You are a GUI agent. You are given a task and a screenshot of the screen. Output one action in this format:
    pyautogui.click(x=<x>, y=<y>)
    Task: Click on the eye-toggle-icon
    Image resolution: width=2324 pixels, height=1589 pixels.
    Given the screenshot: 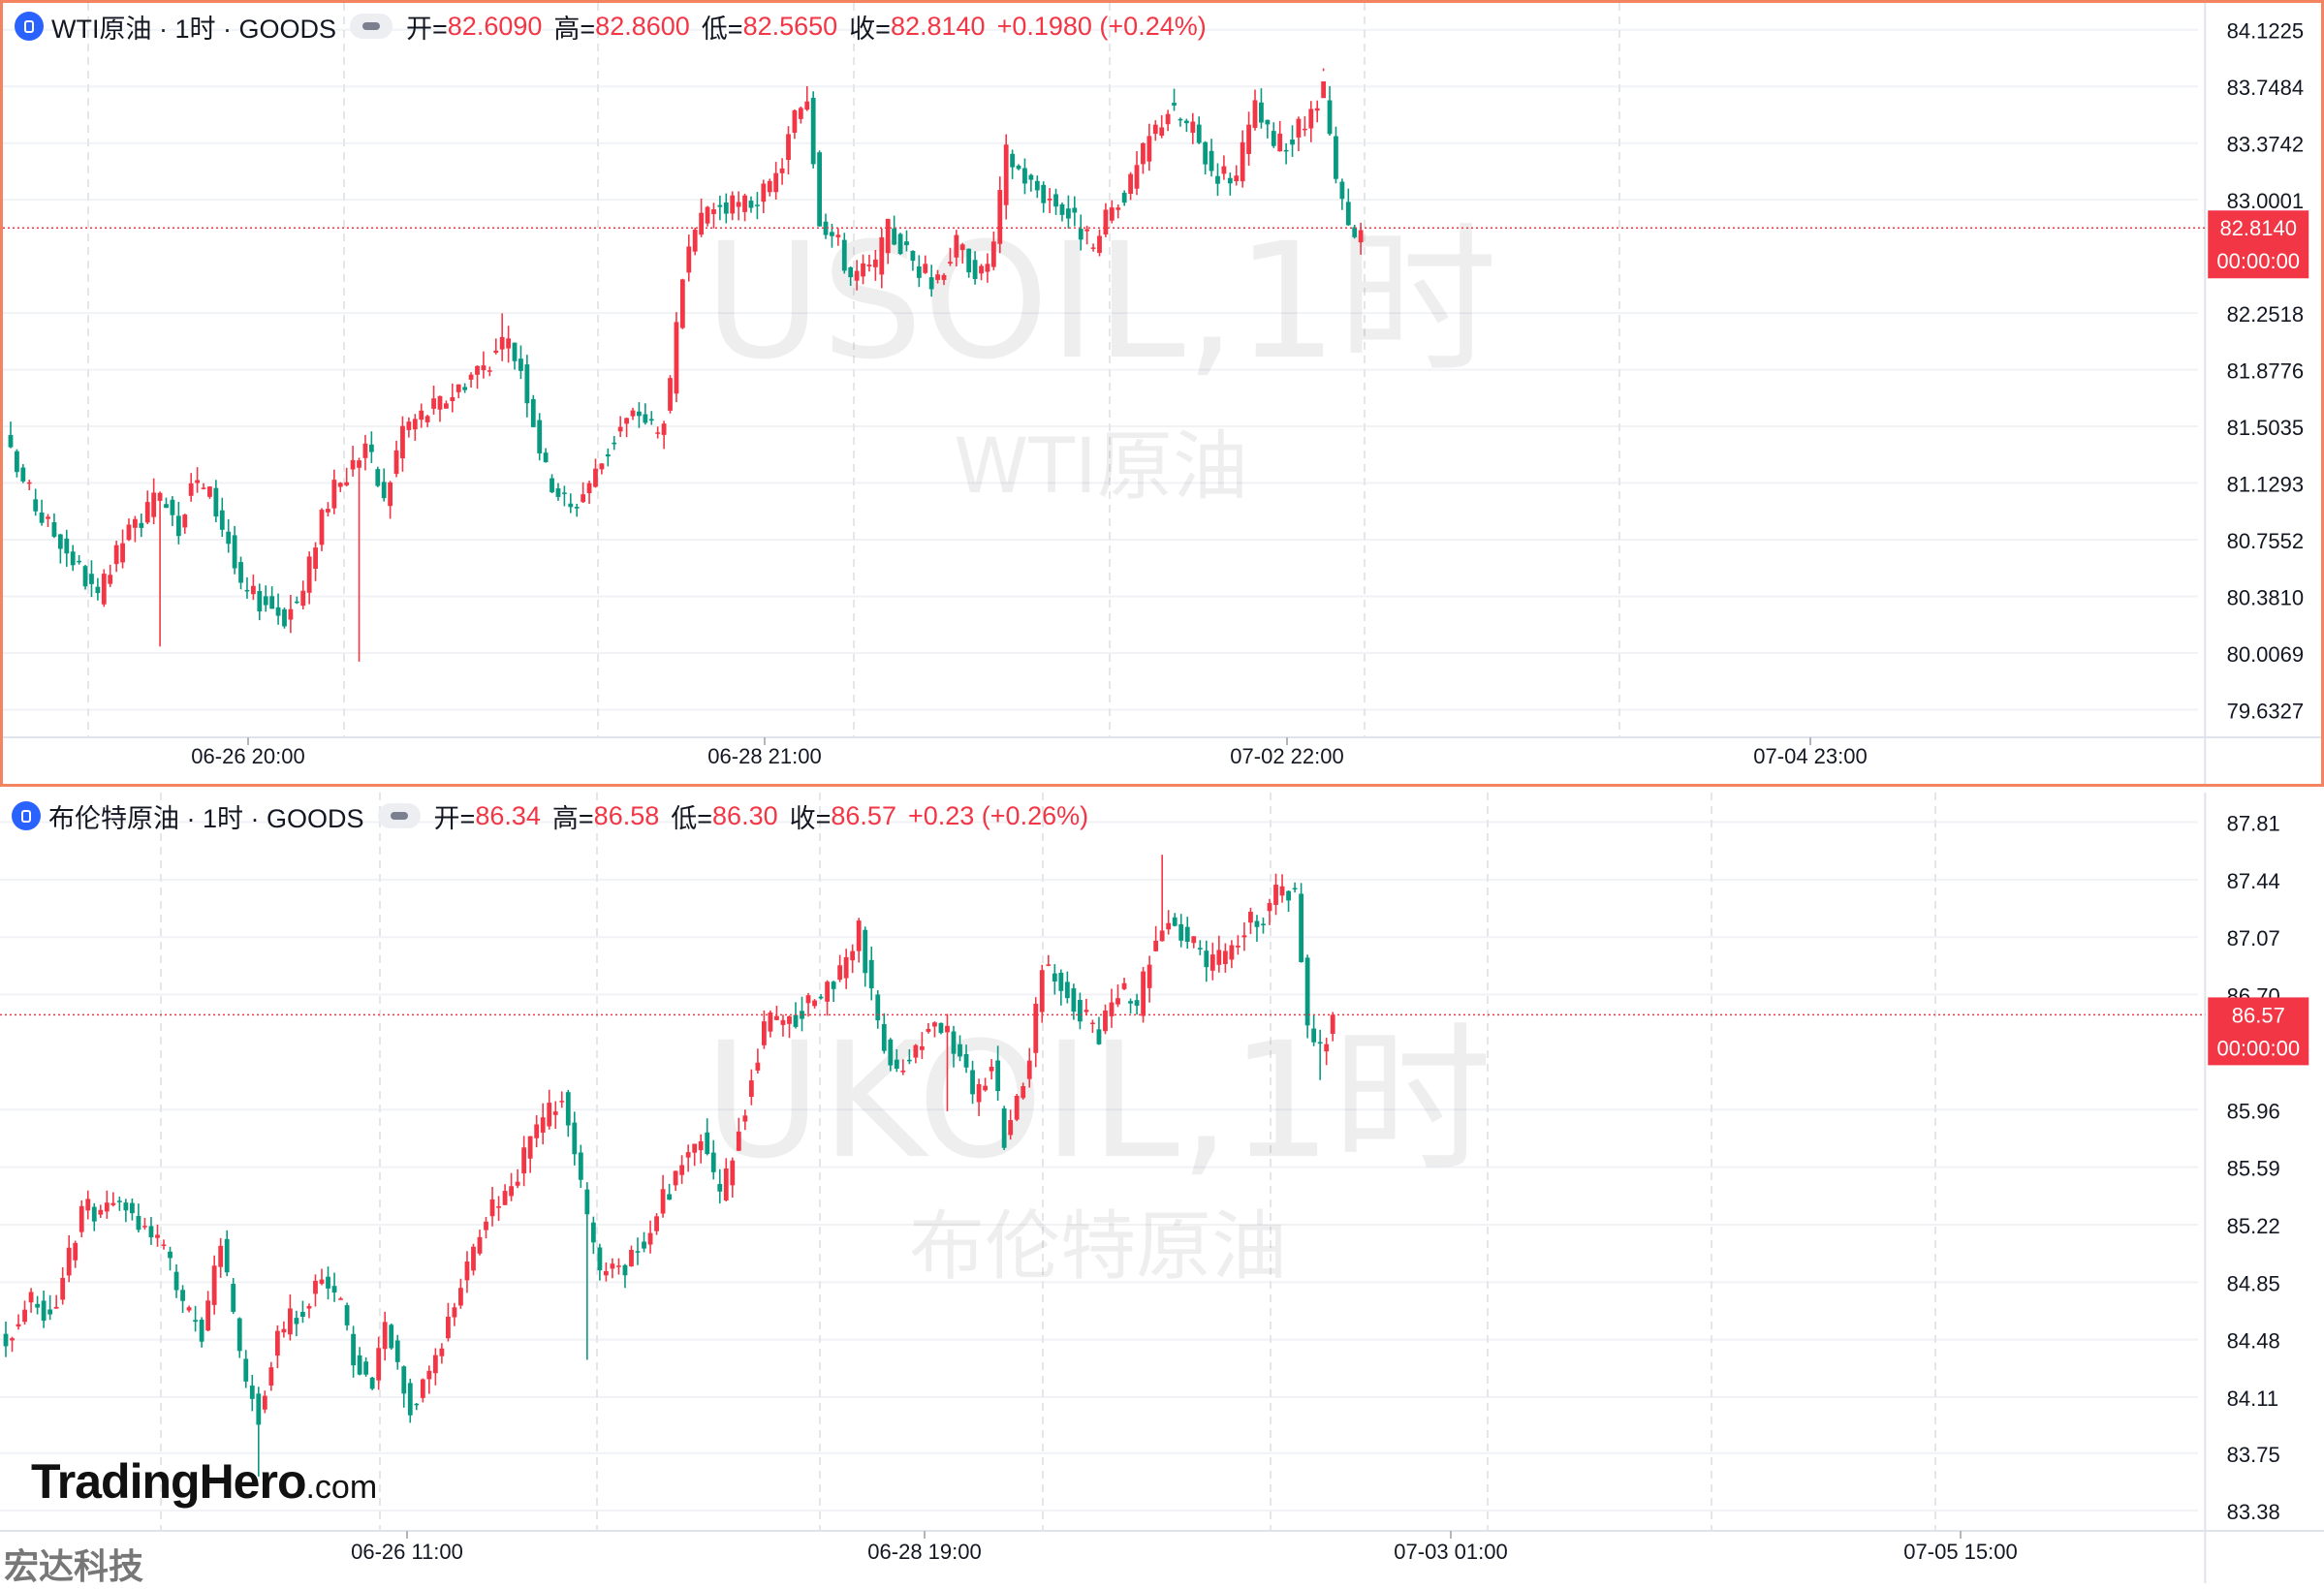 What is the action you would take?
    pyautogui.click(x=399, y=816)
    